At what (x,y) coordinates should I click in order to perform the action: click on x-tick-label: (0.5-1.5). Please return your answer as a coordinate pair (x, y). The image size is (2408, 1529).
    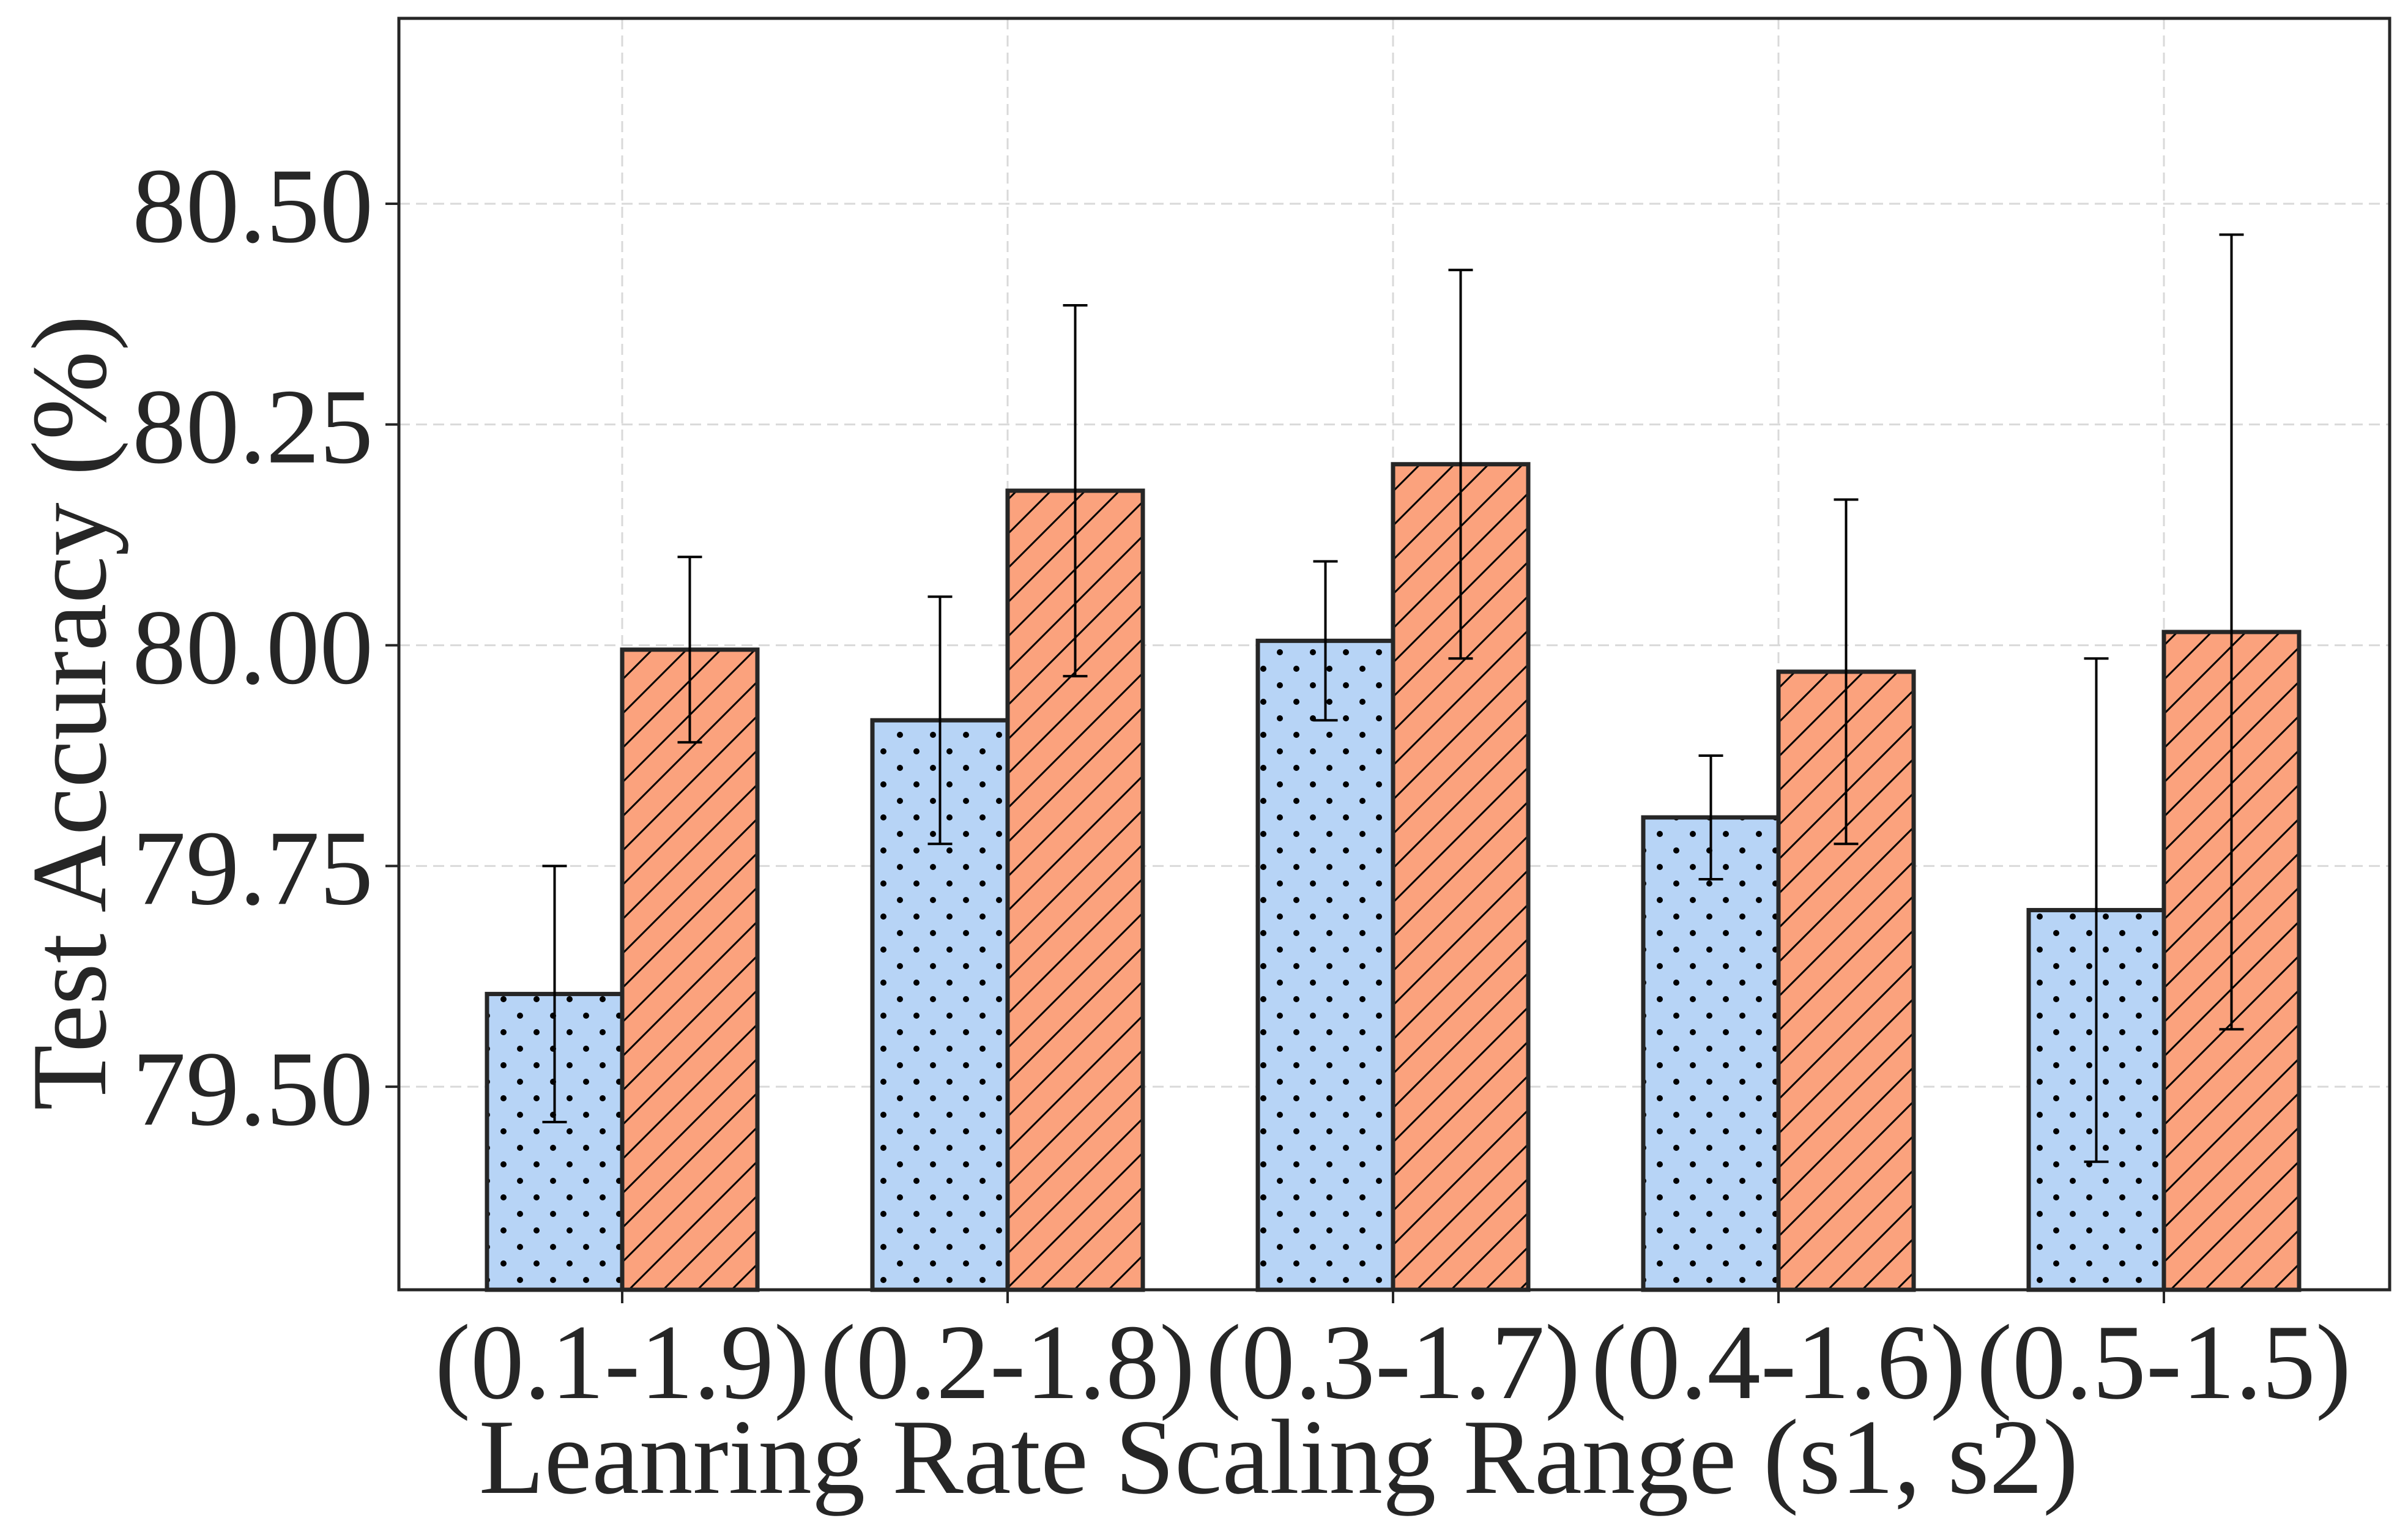
    Looking at the image, I should click on (2164, 1362).